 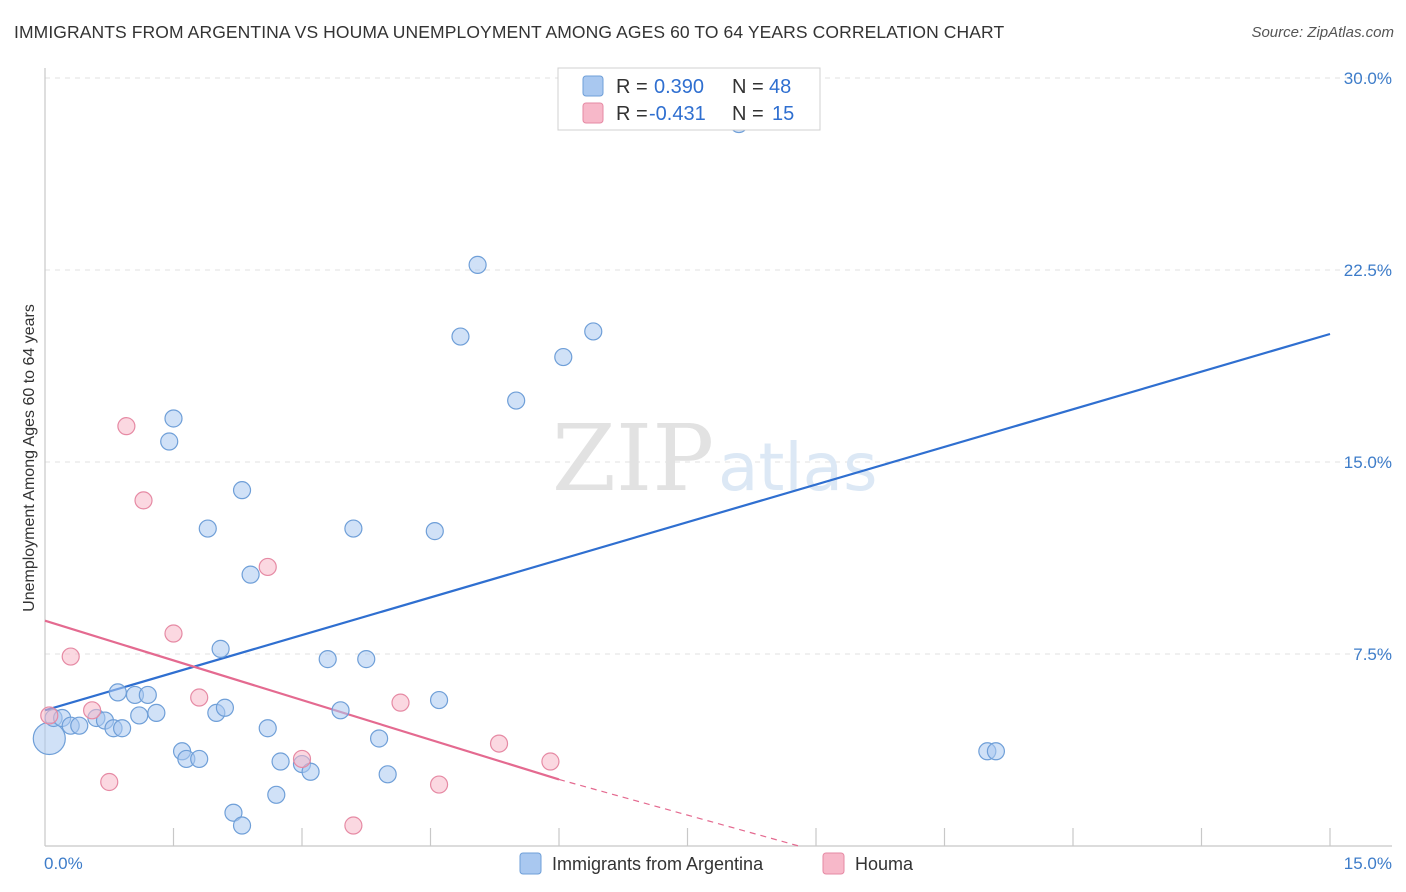 What do you see at coordinates (884, 864) in the screenshot?
I see `legend-label-houma: Houma` at bounding box center [884, 864].